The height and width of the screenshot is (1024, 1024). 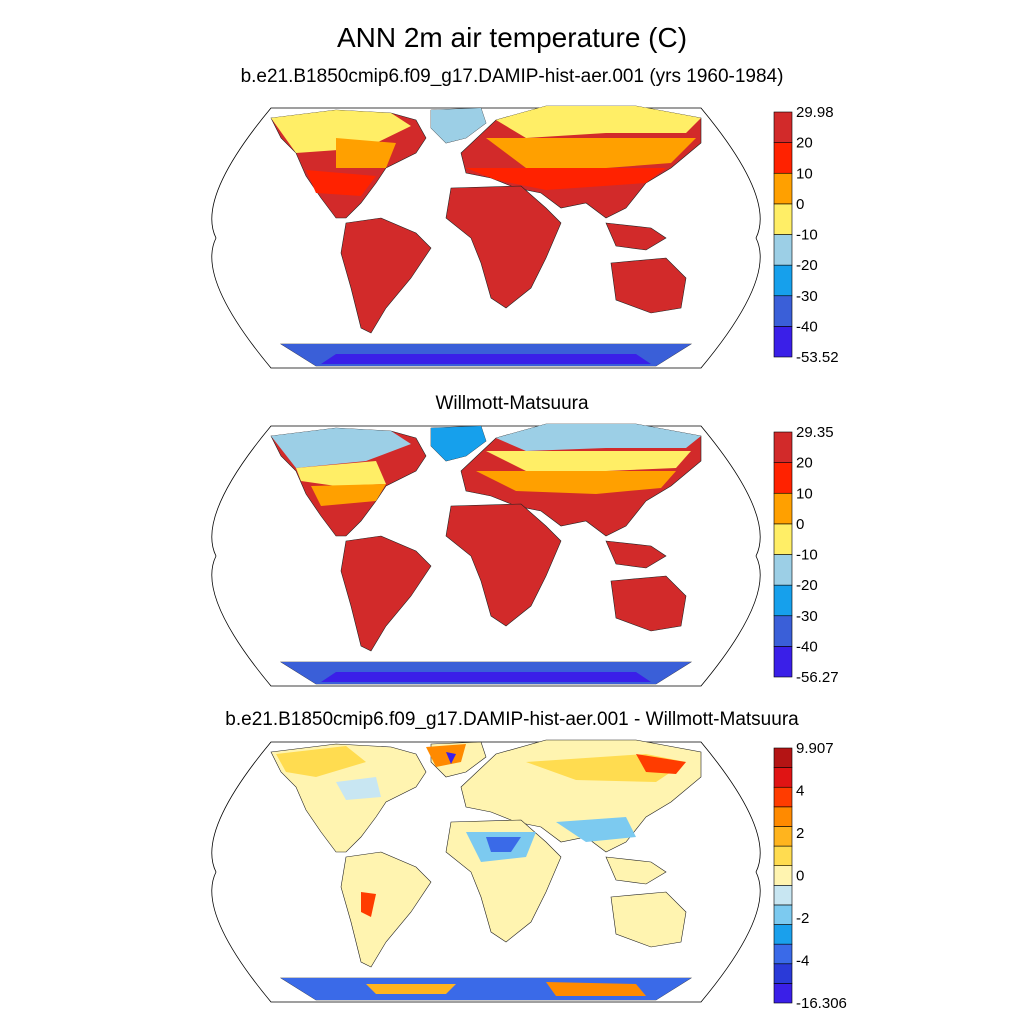 I want to click on colorbar-1-label: -40, so click(x=807, y=326).